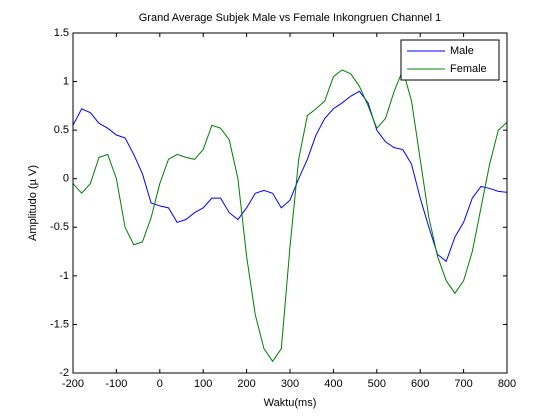 Image resolution: width=560 pixels, height=420 pixels. I want to click on y-tick-label: -0.5, so click(59, 227).